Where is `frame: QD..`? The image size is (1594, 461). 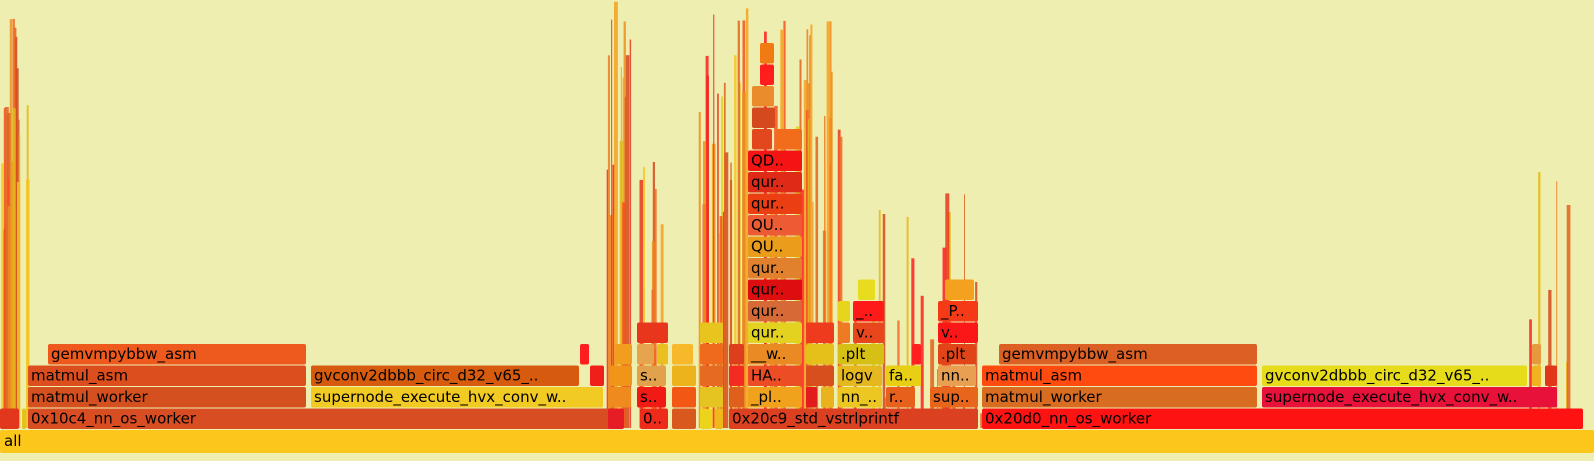 frame: QD.. is located at coordinates (775, 161).